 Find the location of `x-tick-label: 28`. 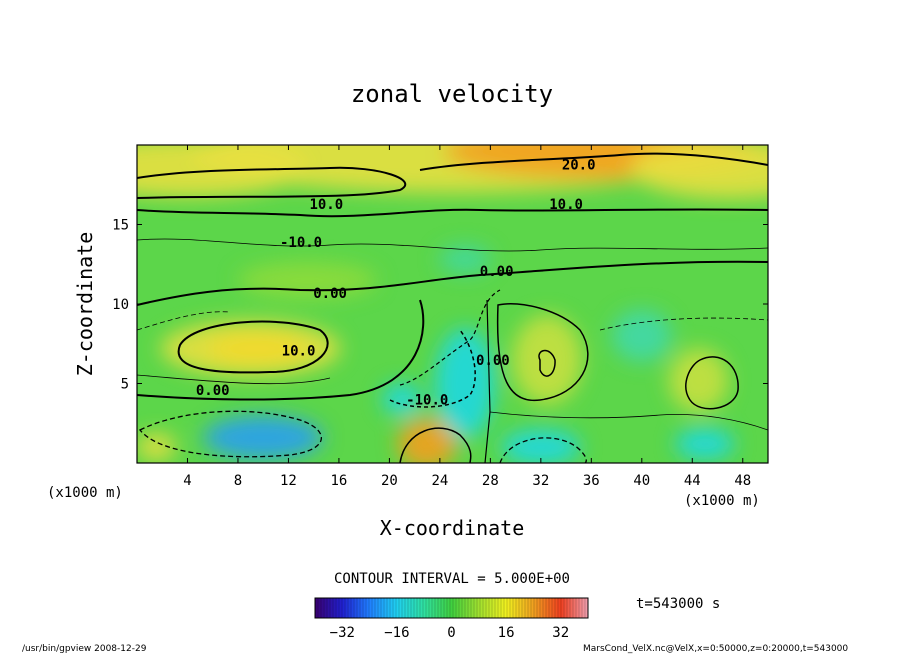

x-tick-label: 28 is located at coordinates (490, 481).